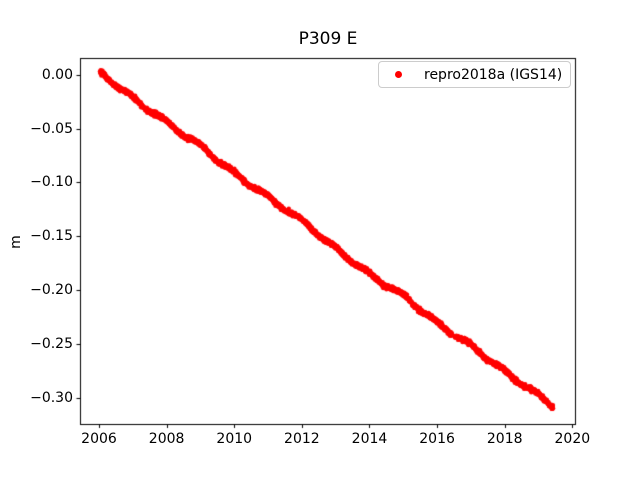  I want to click on x-tick-label: 2010, so click(234, 439).